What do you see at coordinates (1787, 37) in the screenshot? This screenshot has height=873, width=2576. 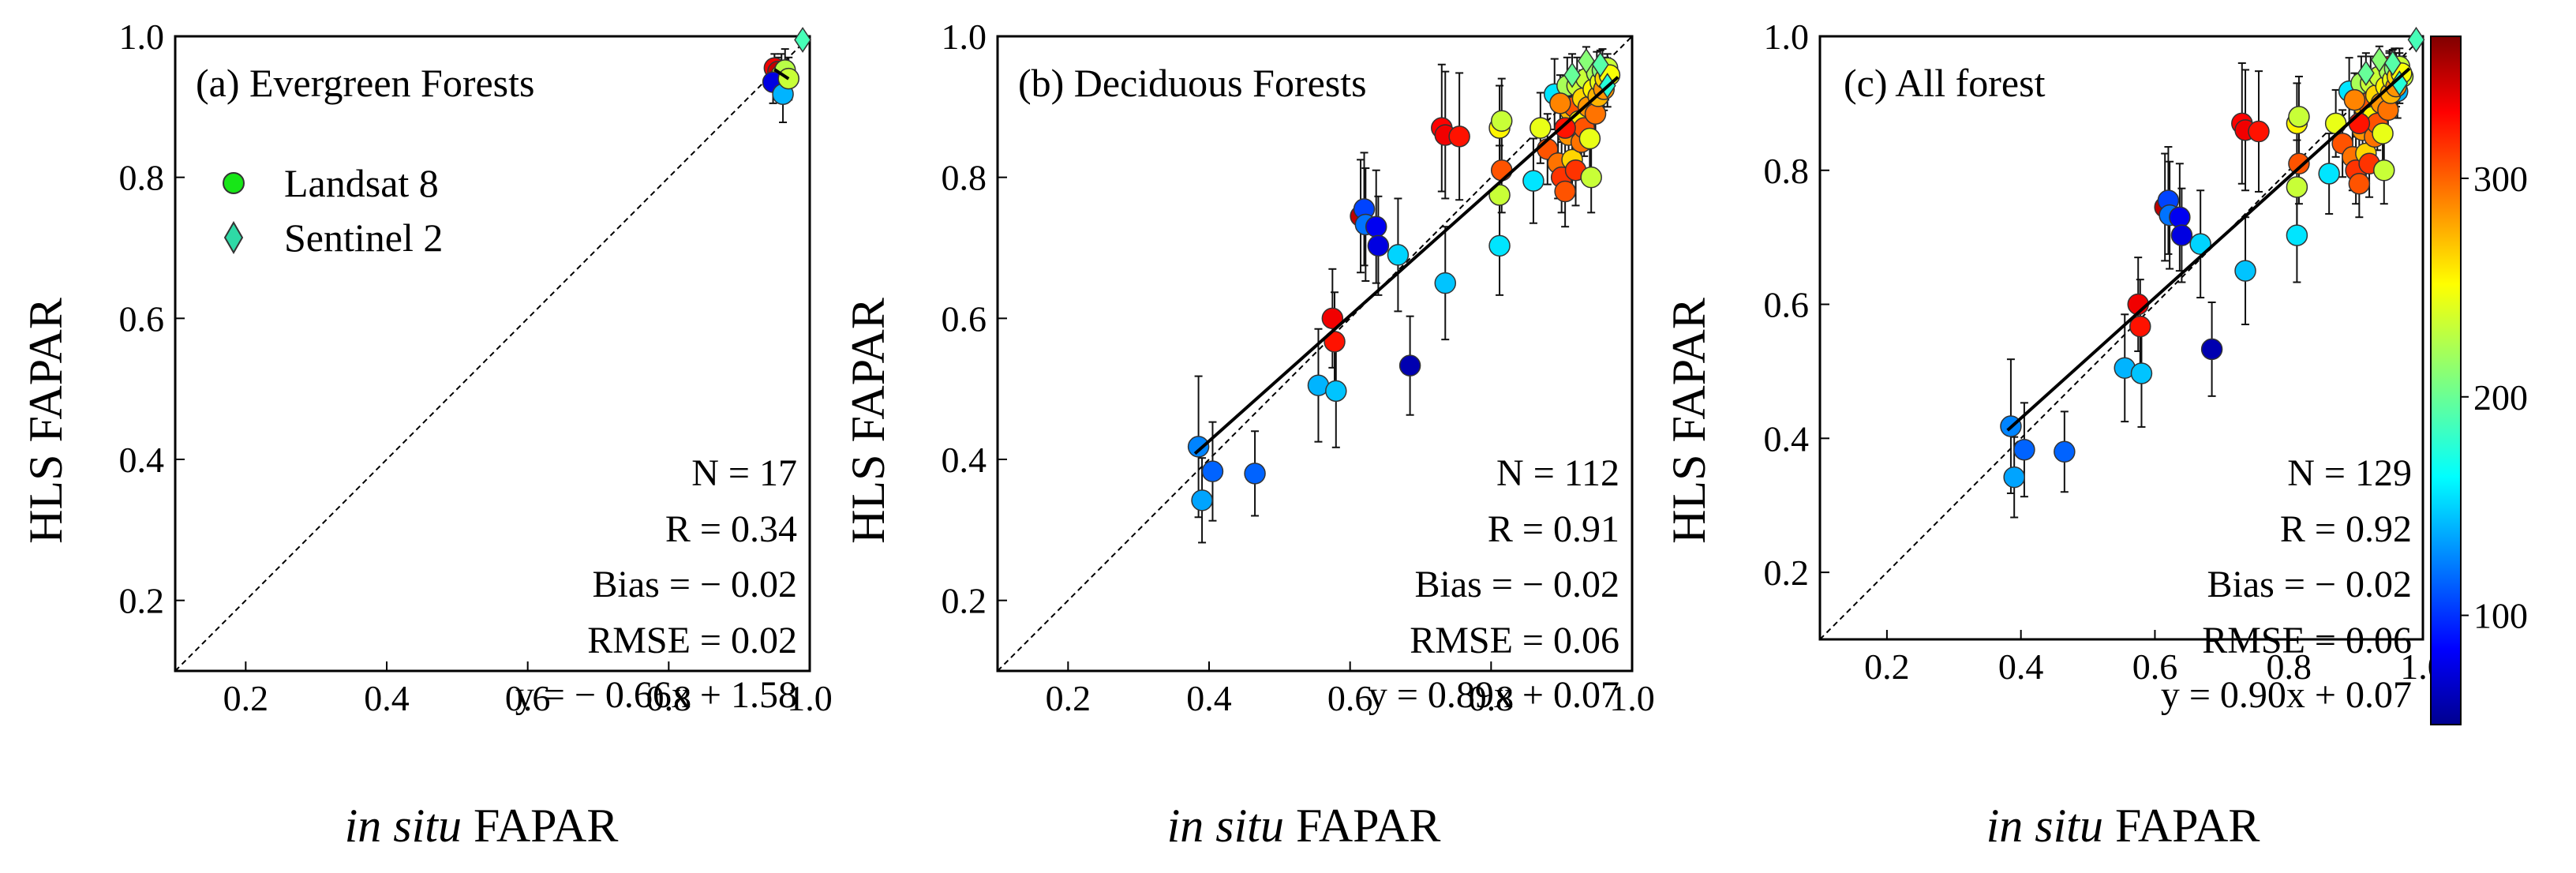 I see `panel-c-ytick-label: 1.0` at bounding box center [1787, 37].